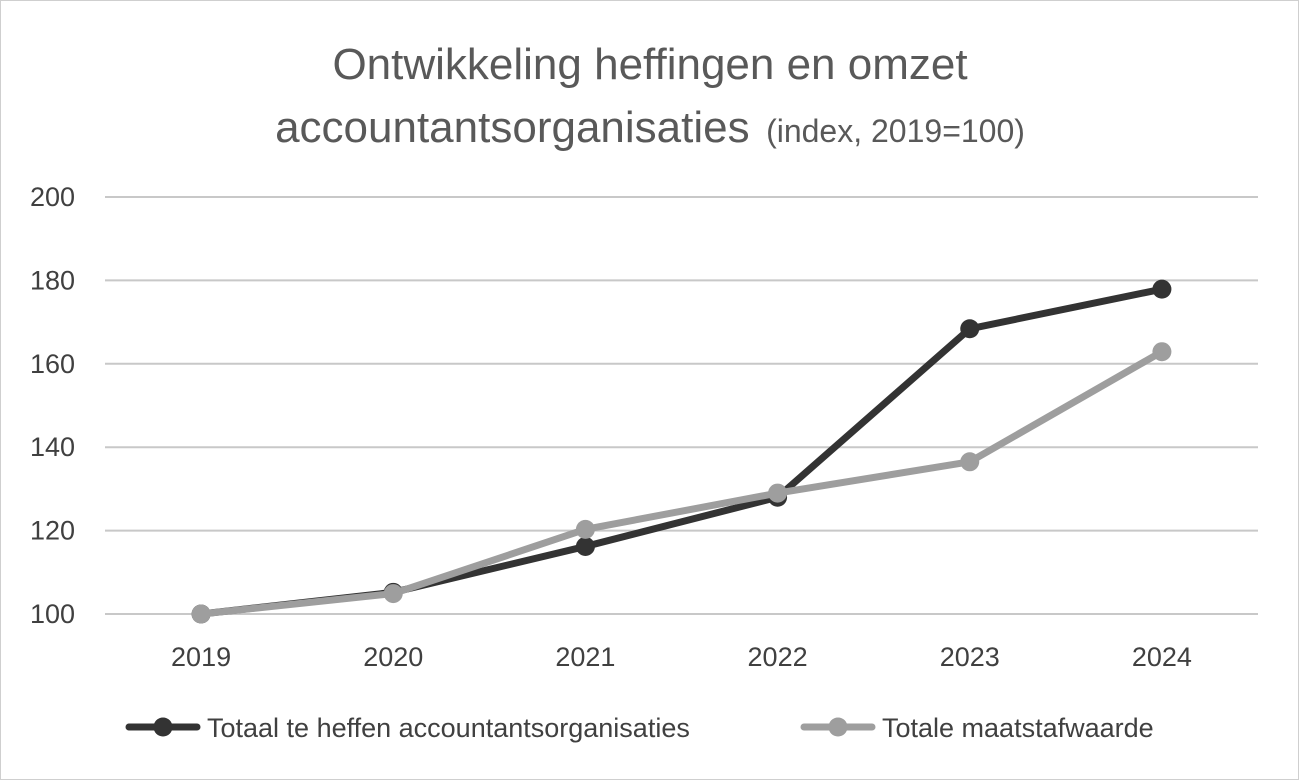  Describe the element at coordinates (52, 197) in the screenshot. I see `y-tick-label: 200` at that location.